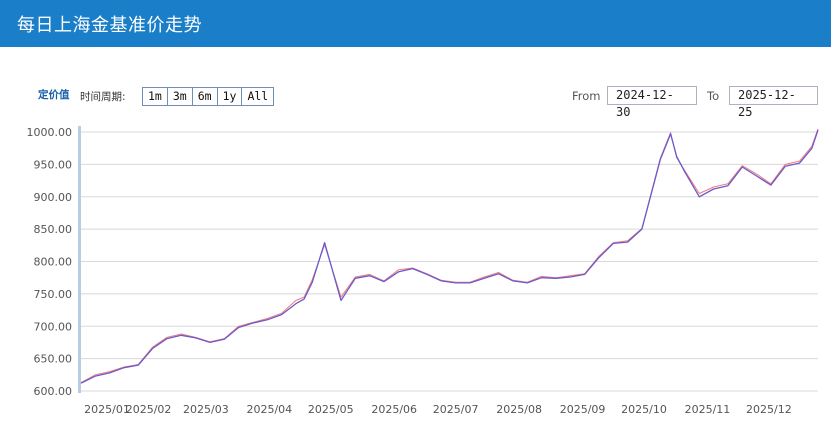  Describe the element at coordinates (394, 409) in the screenshot. I see `x-tick-label: 2025/06` at that location.